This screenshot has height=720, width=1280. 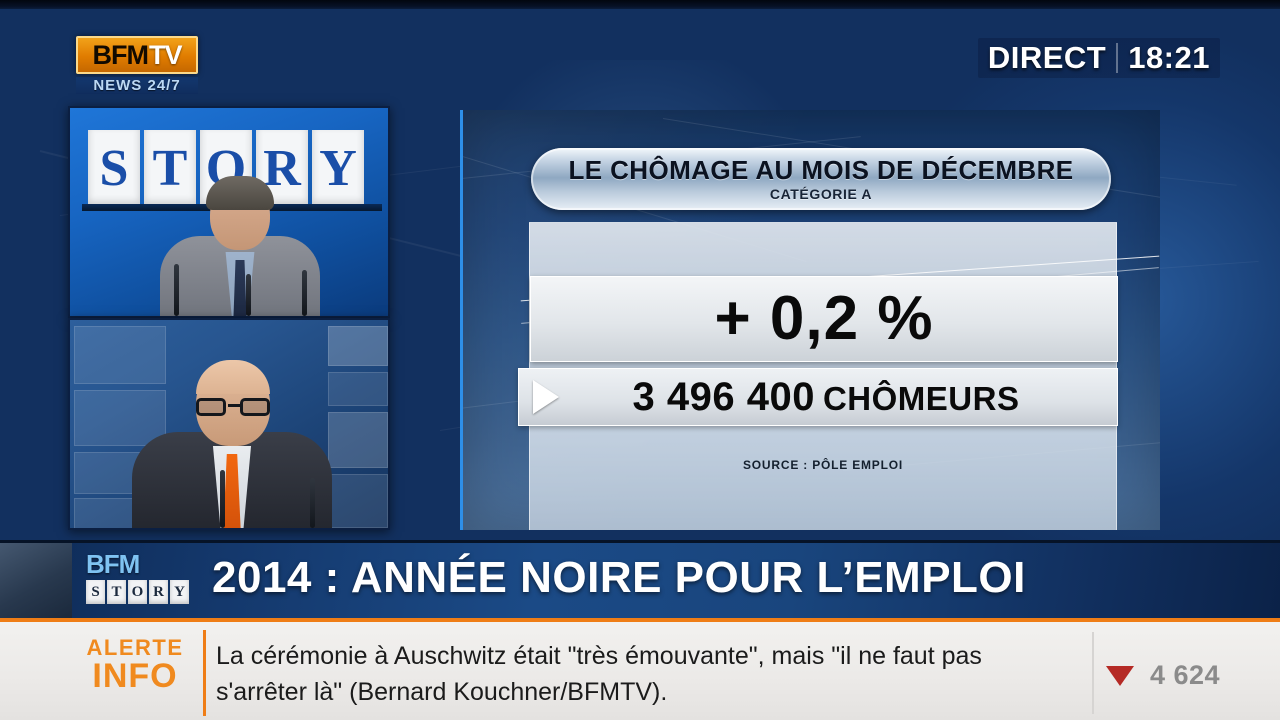 I want to click on index-divider, so click(x=1093, y=673).